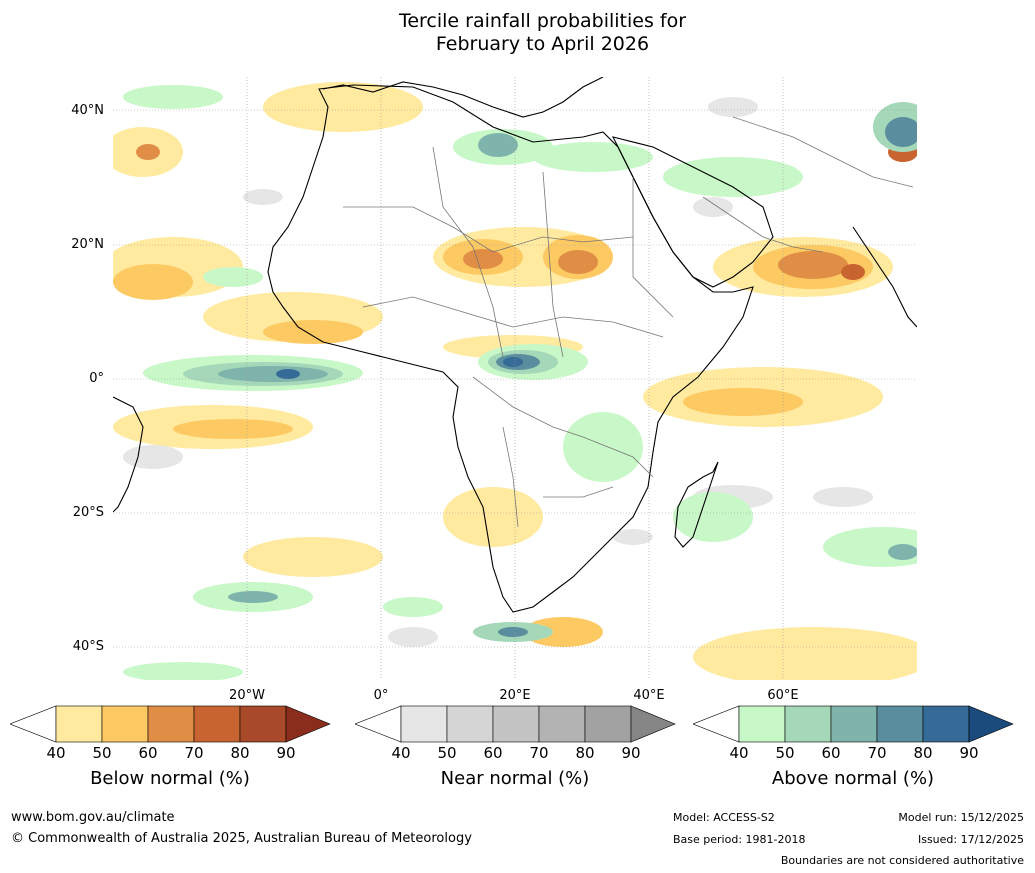 The image size is (1035, 873). I want to click on colorbar-below-min-arrow, so click(33, 724).